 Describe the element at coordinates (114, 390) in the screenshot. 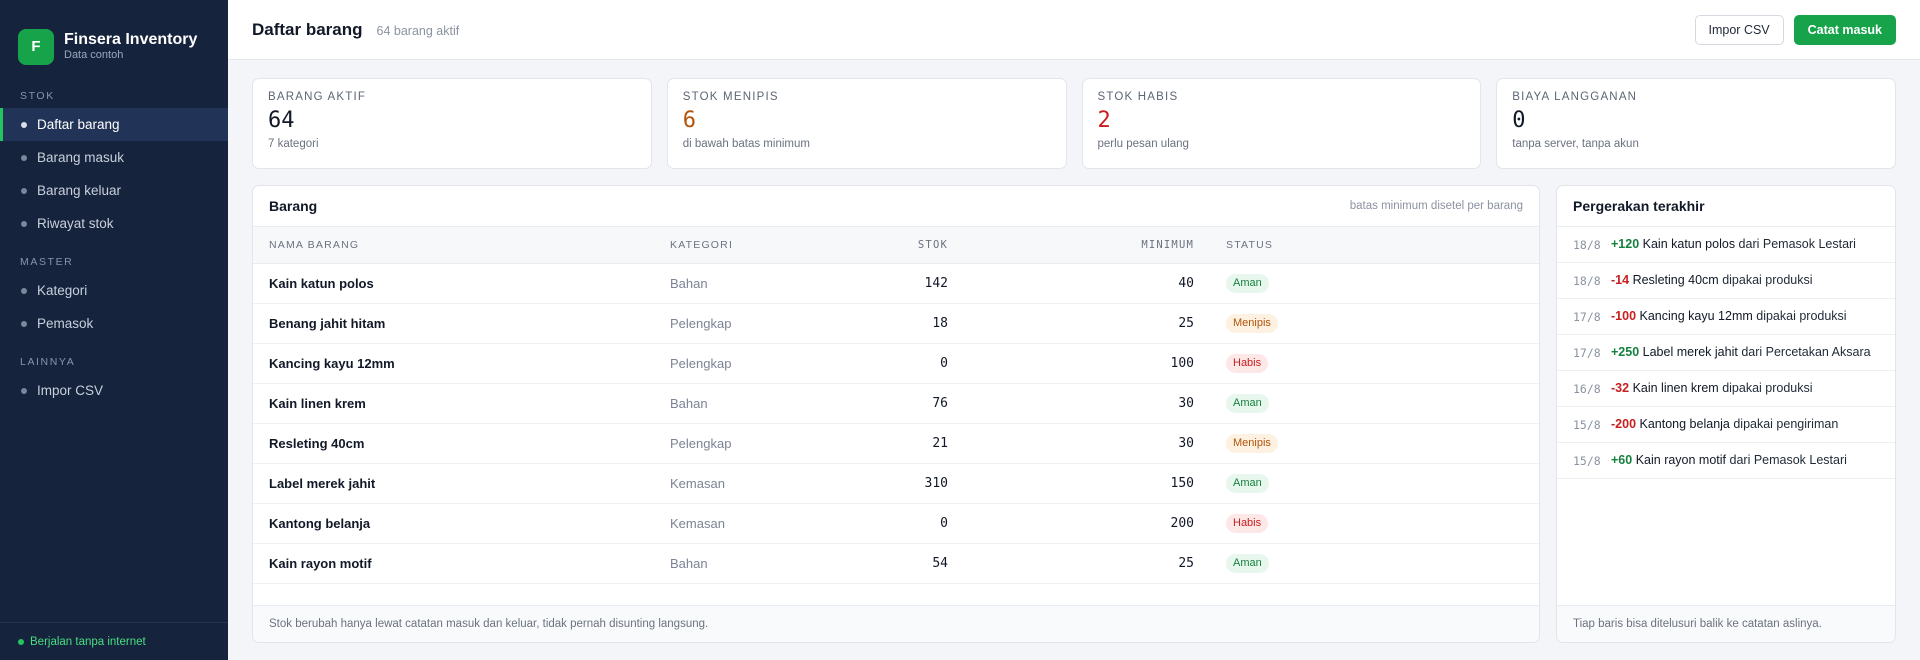

I see `sidebar-item-impor-csv: Impor CSV` at that location.